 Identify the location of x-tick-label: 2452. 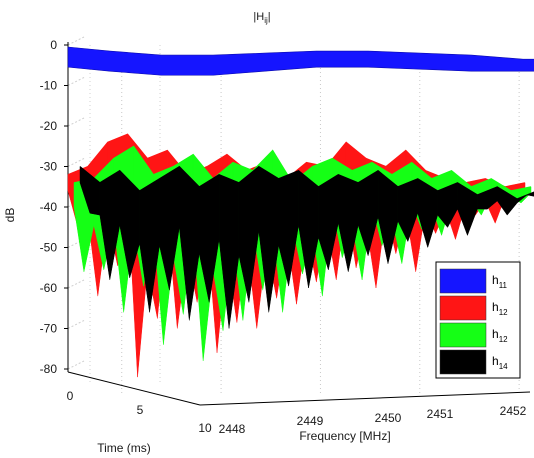
(513, 411).